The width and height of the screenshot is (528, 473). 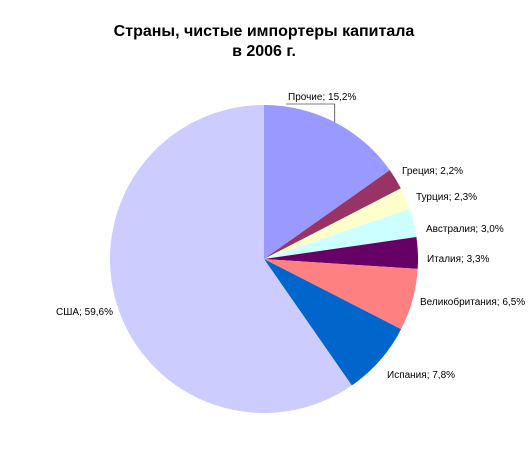 What do you see at coordinates (421, 375) in the screenshot?
I see `slice-label: Испания; 7,8%` at bounding box center [421, 375].